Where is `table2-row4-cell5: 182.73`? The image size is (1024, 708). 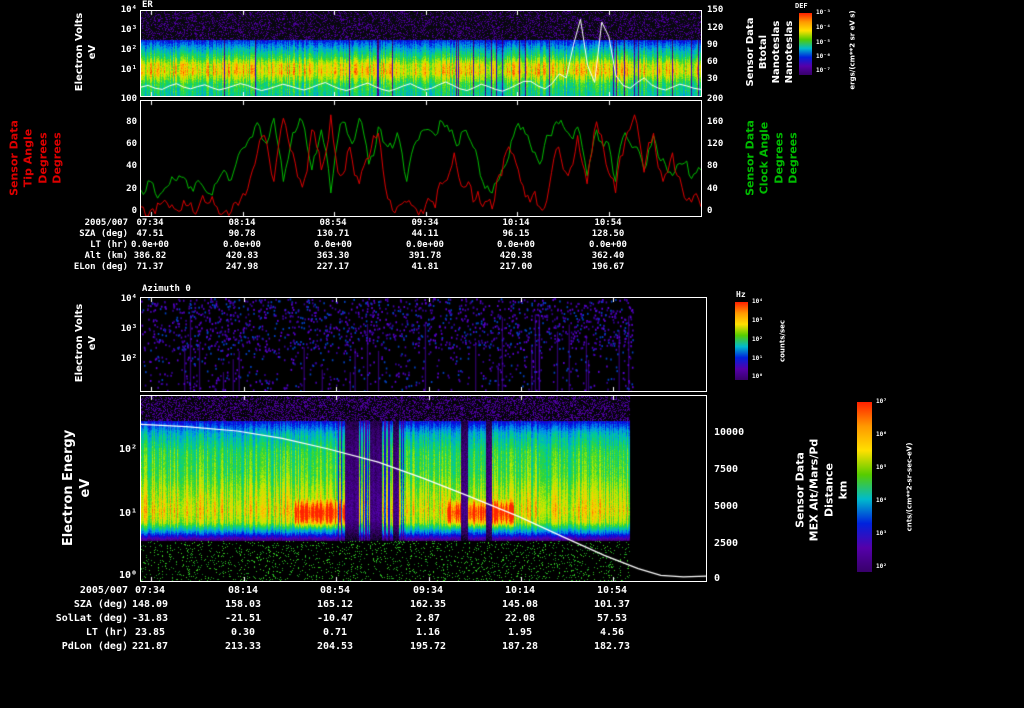 table2-row4-cell5: 182.73 is located at coordinates (612, 646).